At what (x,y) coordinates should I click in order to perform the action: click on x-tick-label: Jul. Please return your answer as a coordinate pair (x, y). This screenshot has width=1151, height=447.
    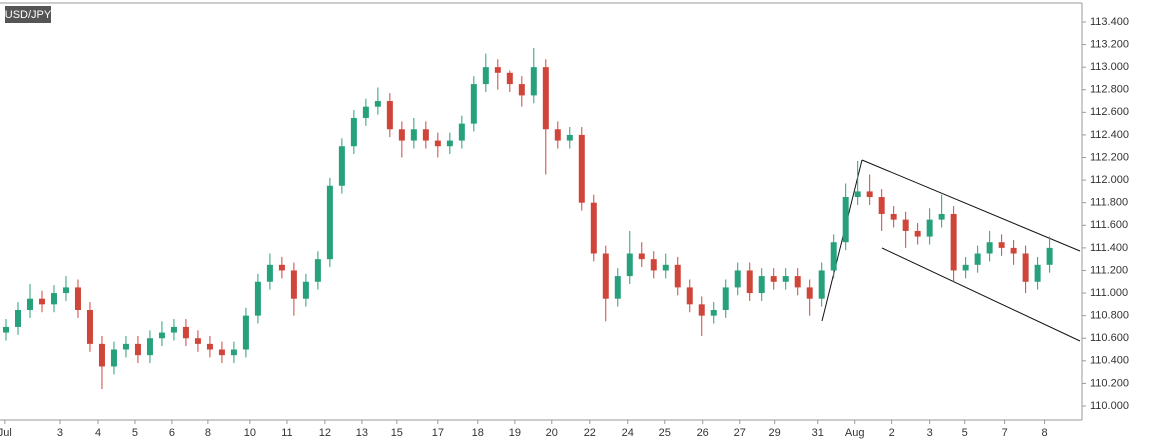
    Looking at the image, I should click on (6, 433).